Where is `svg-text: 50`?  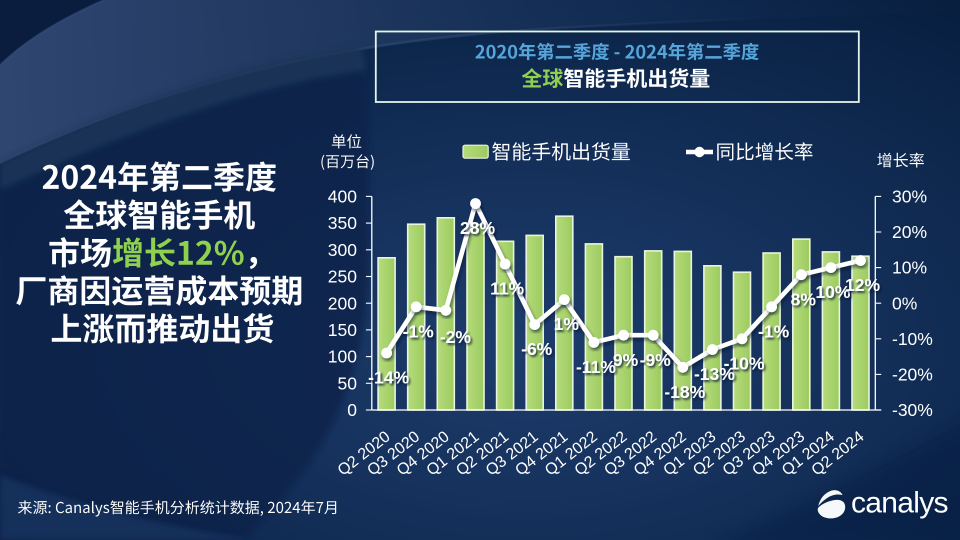
svg-text: 50 is located at coordinates (348, 383).